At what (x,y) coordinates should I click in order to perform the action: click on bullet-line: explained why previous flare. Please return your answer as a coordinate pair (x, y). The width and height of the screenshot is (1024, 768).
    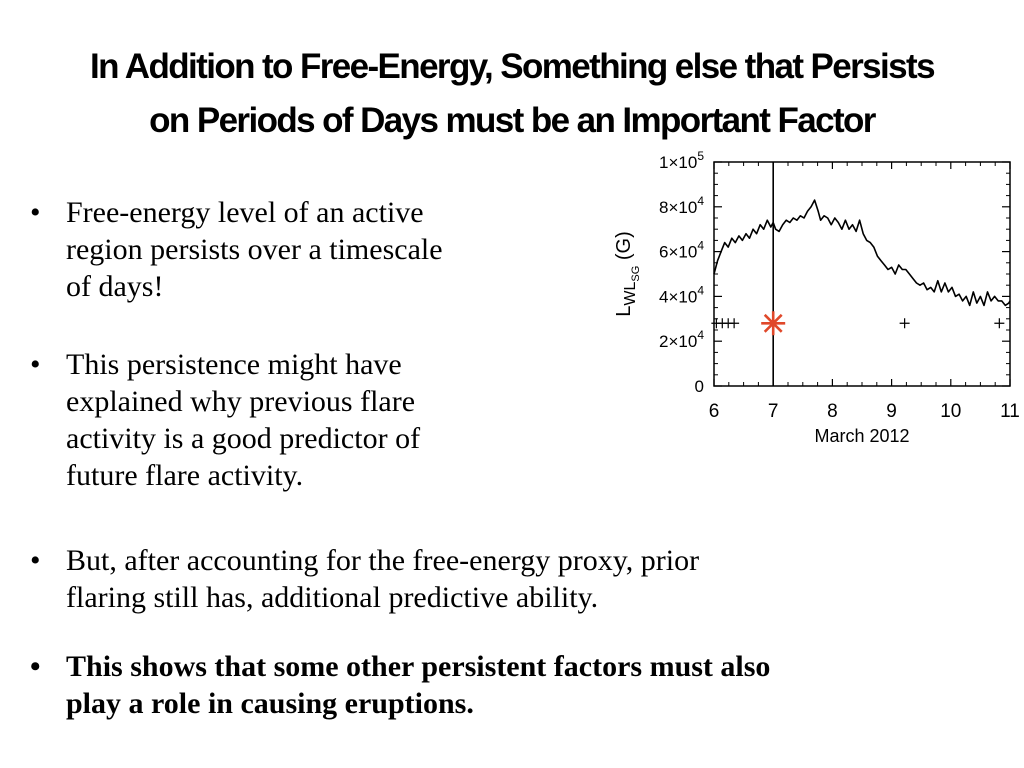
    Looking at the image, I should click on (241, 401).